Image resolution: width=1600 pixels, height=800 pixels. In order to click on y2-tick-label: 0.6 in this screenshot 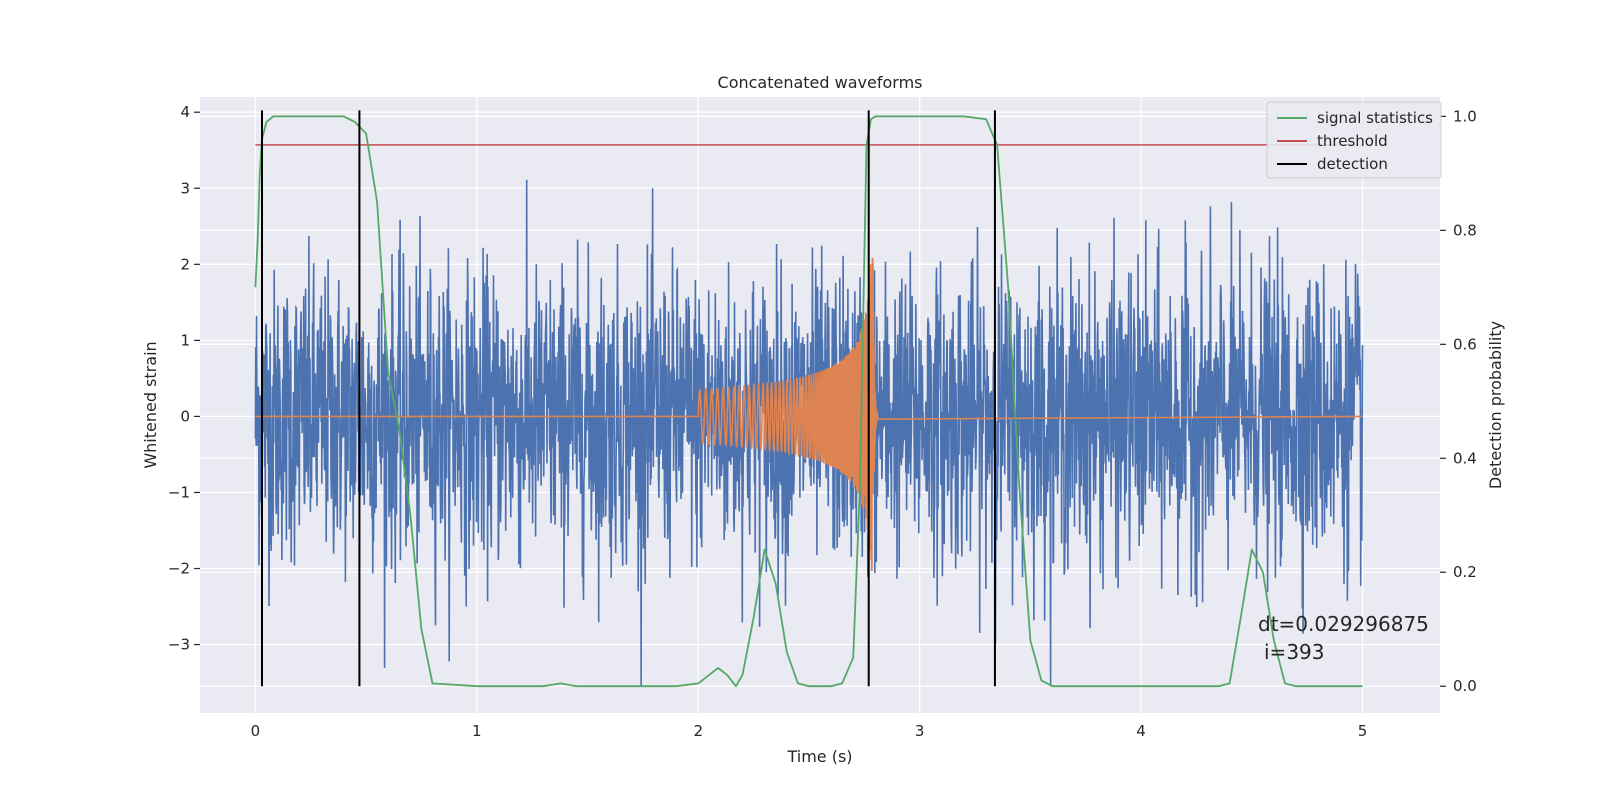, I will do `click(1465, 344)`.